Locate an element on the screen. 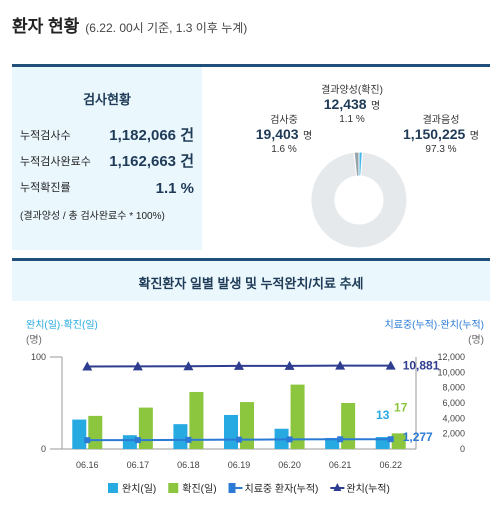  stat-label: 누적검사완료수 is located at coordinates (55, 162).